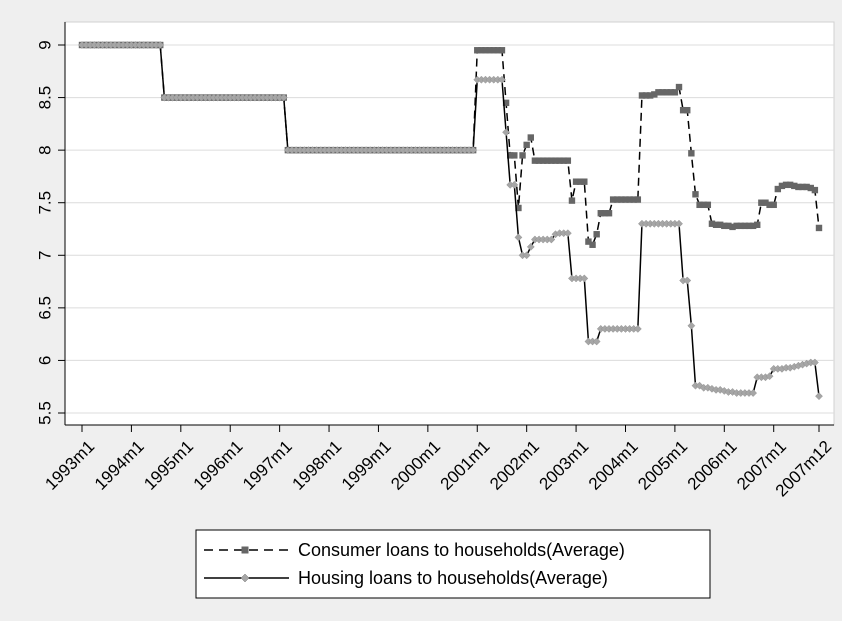  I want to click on x-tick-label: 1994m1, so click(119, 465).